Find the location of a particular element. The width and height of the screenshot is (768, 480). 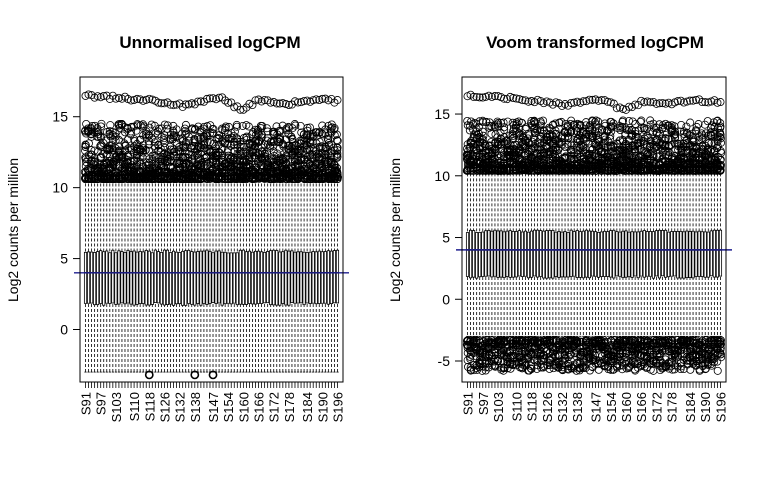

x-tick-label: S91 is located at coordinates (86, 403).